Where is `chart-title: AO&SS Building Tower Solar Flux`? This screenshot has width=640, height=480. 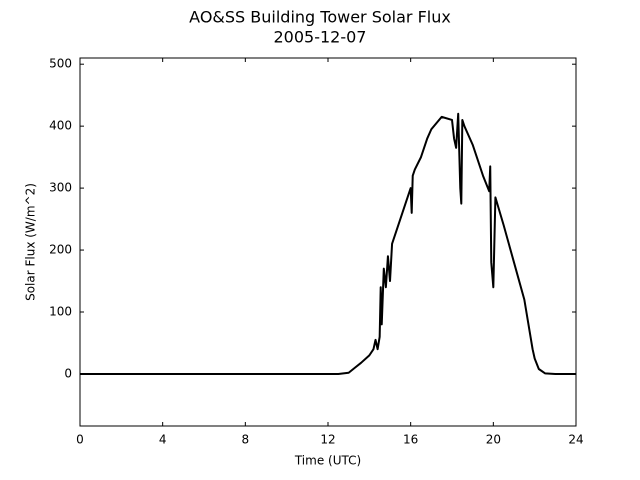 chart-title: AO&SS Building Tower Solar Flux is located at coordinates (320, 17).